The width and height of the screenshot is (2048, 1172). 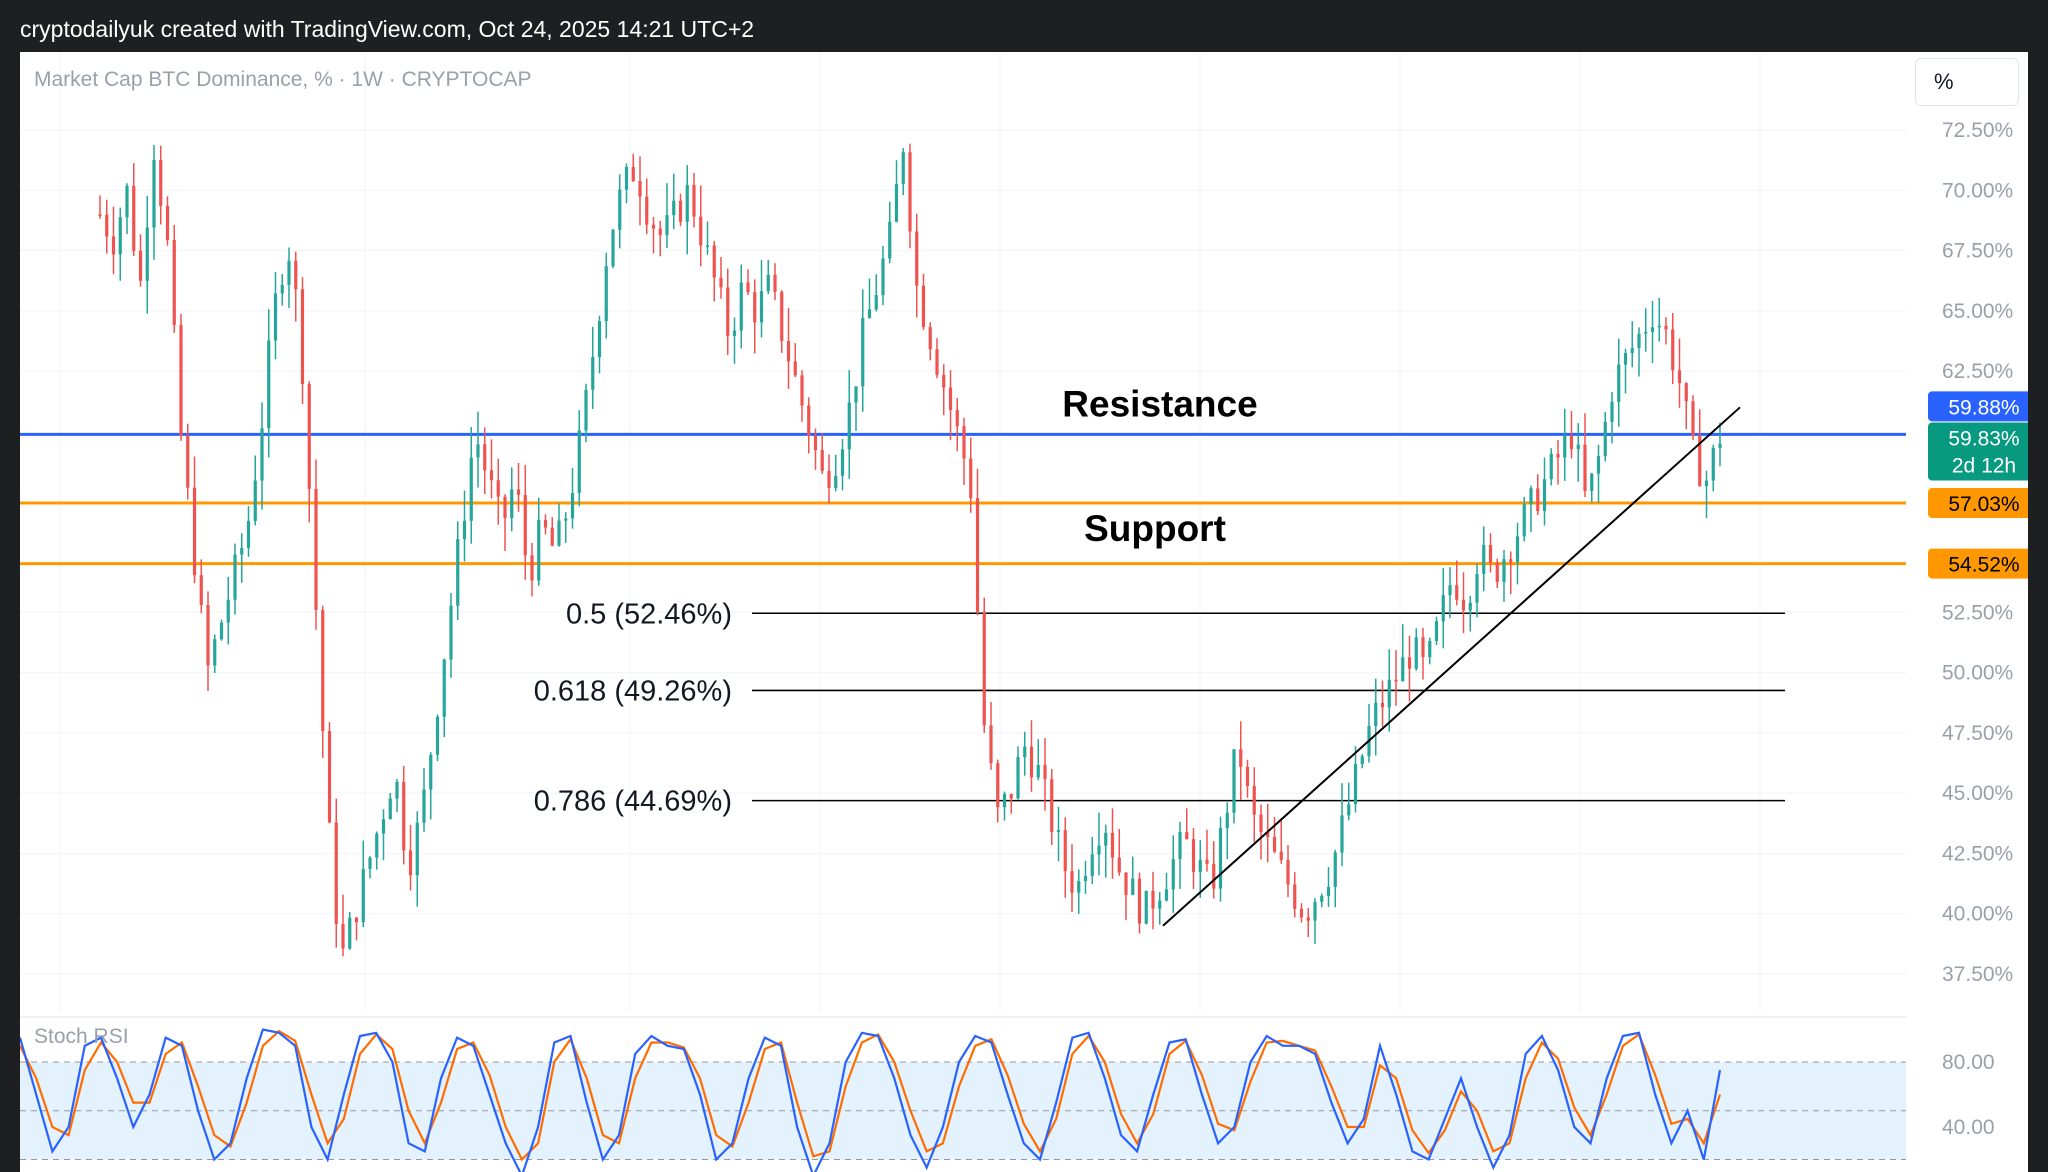 What do you see at coordinates (633, 802) in the screenshot?
I see `fib-label: 0.786 (44.69%)` at bounding box center [633, 802].